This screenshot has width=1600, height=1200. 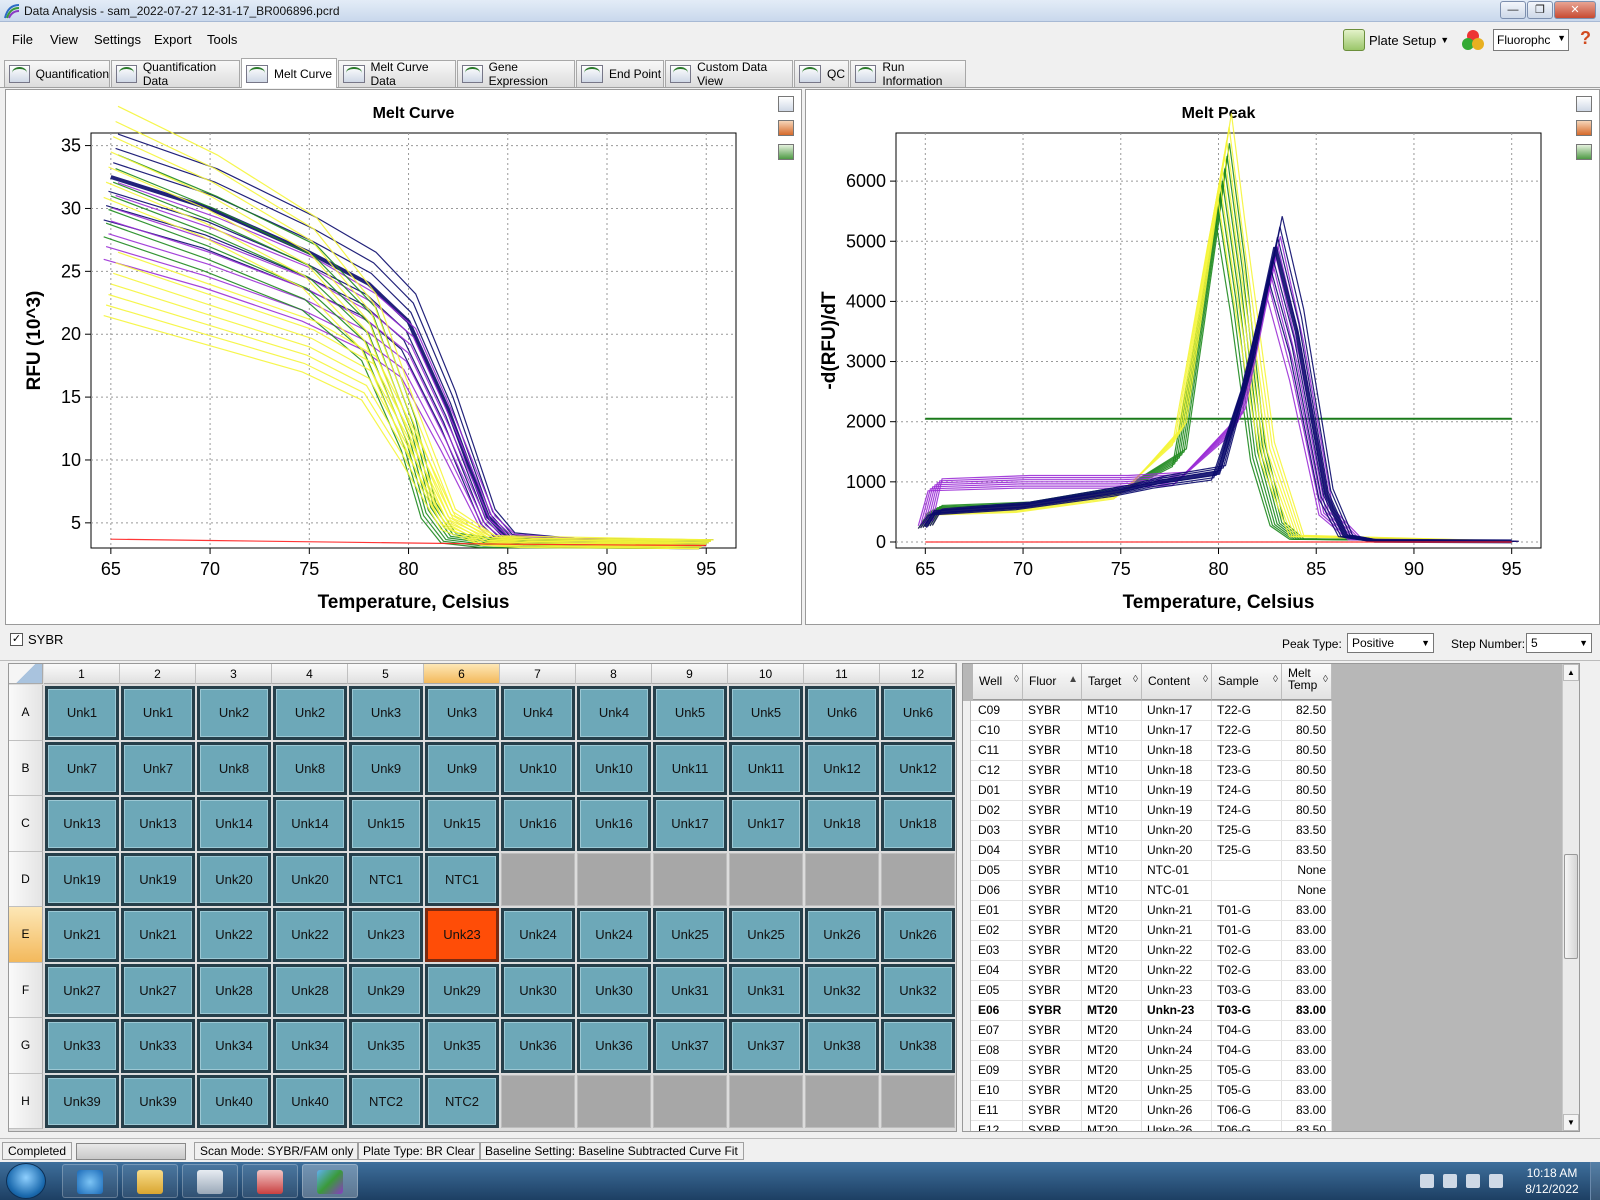 I want to click on table-row: E06 SYBR MT20 Unkn-23 T03-G 83.00, so click(x=1147, y=1011).